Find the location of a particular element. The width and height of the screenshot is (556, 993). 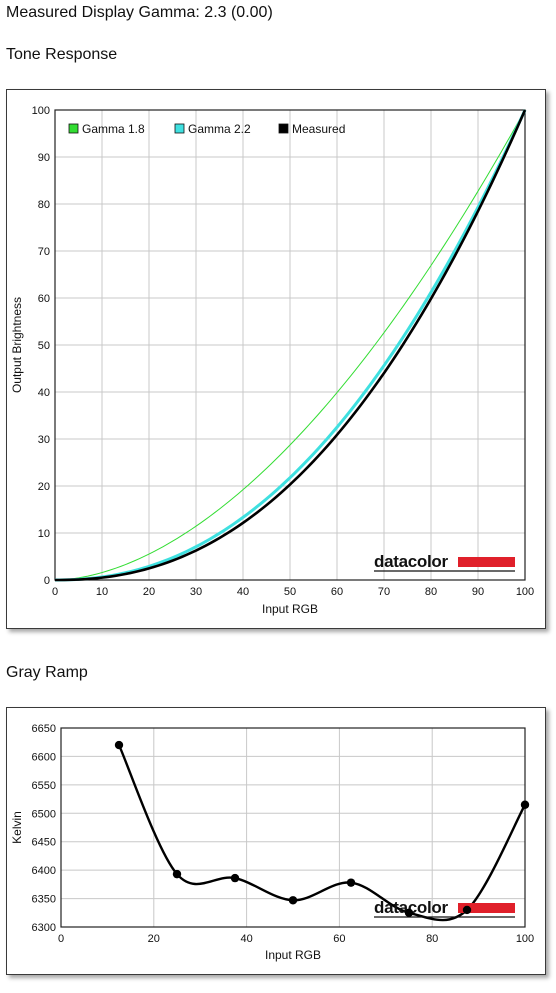

legend-label: Gamma 1.8 is located at coordinates (113, 129).